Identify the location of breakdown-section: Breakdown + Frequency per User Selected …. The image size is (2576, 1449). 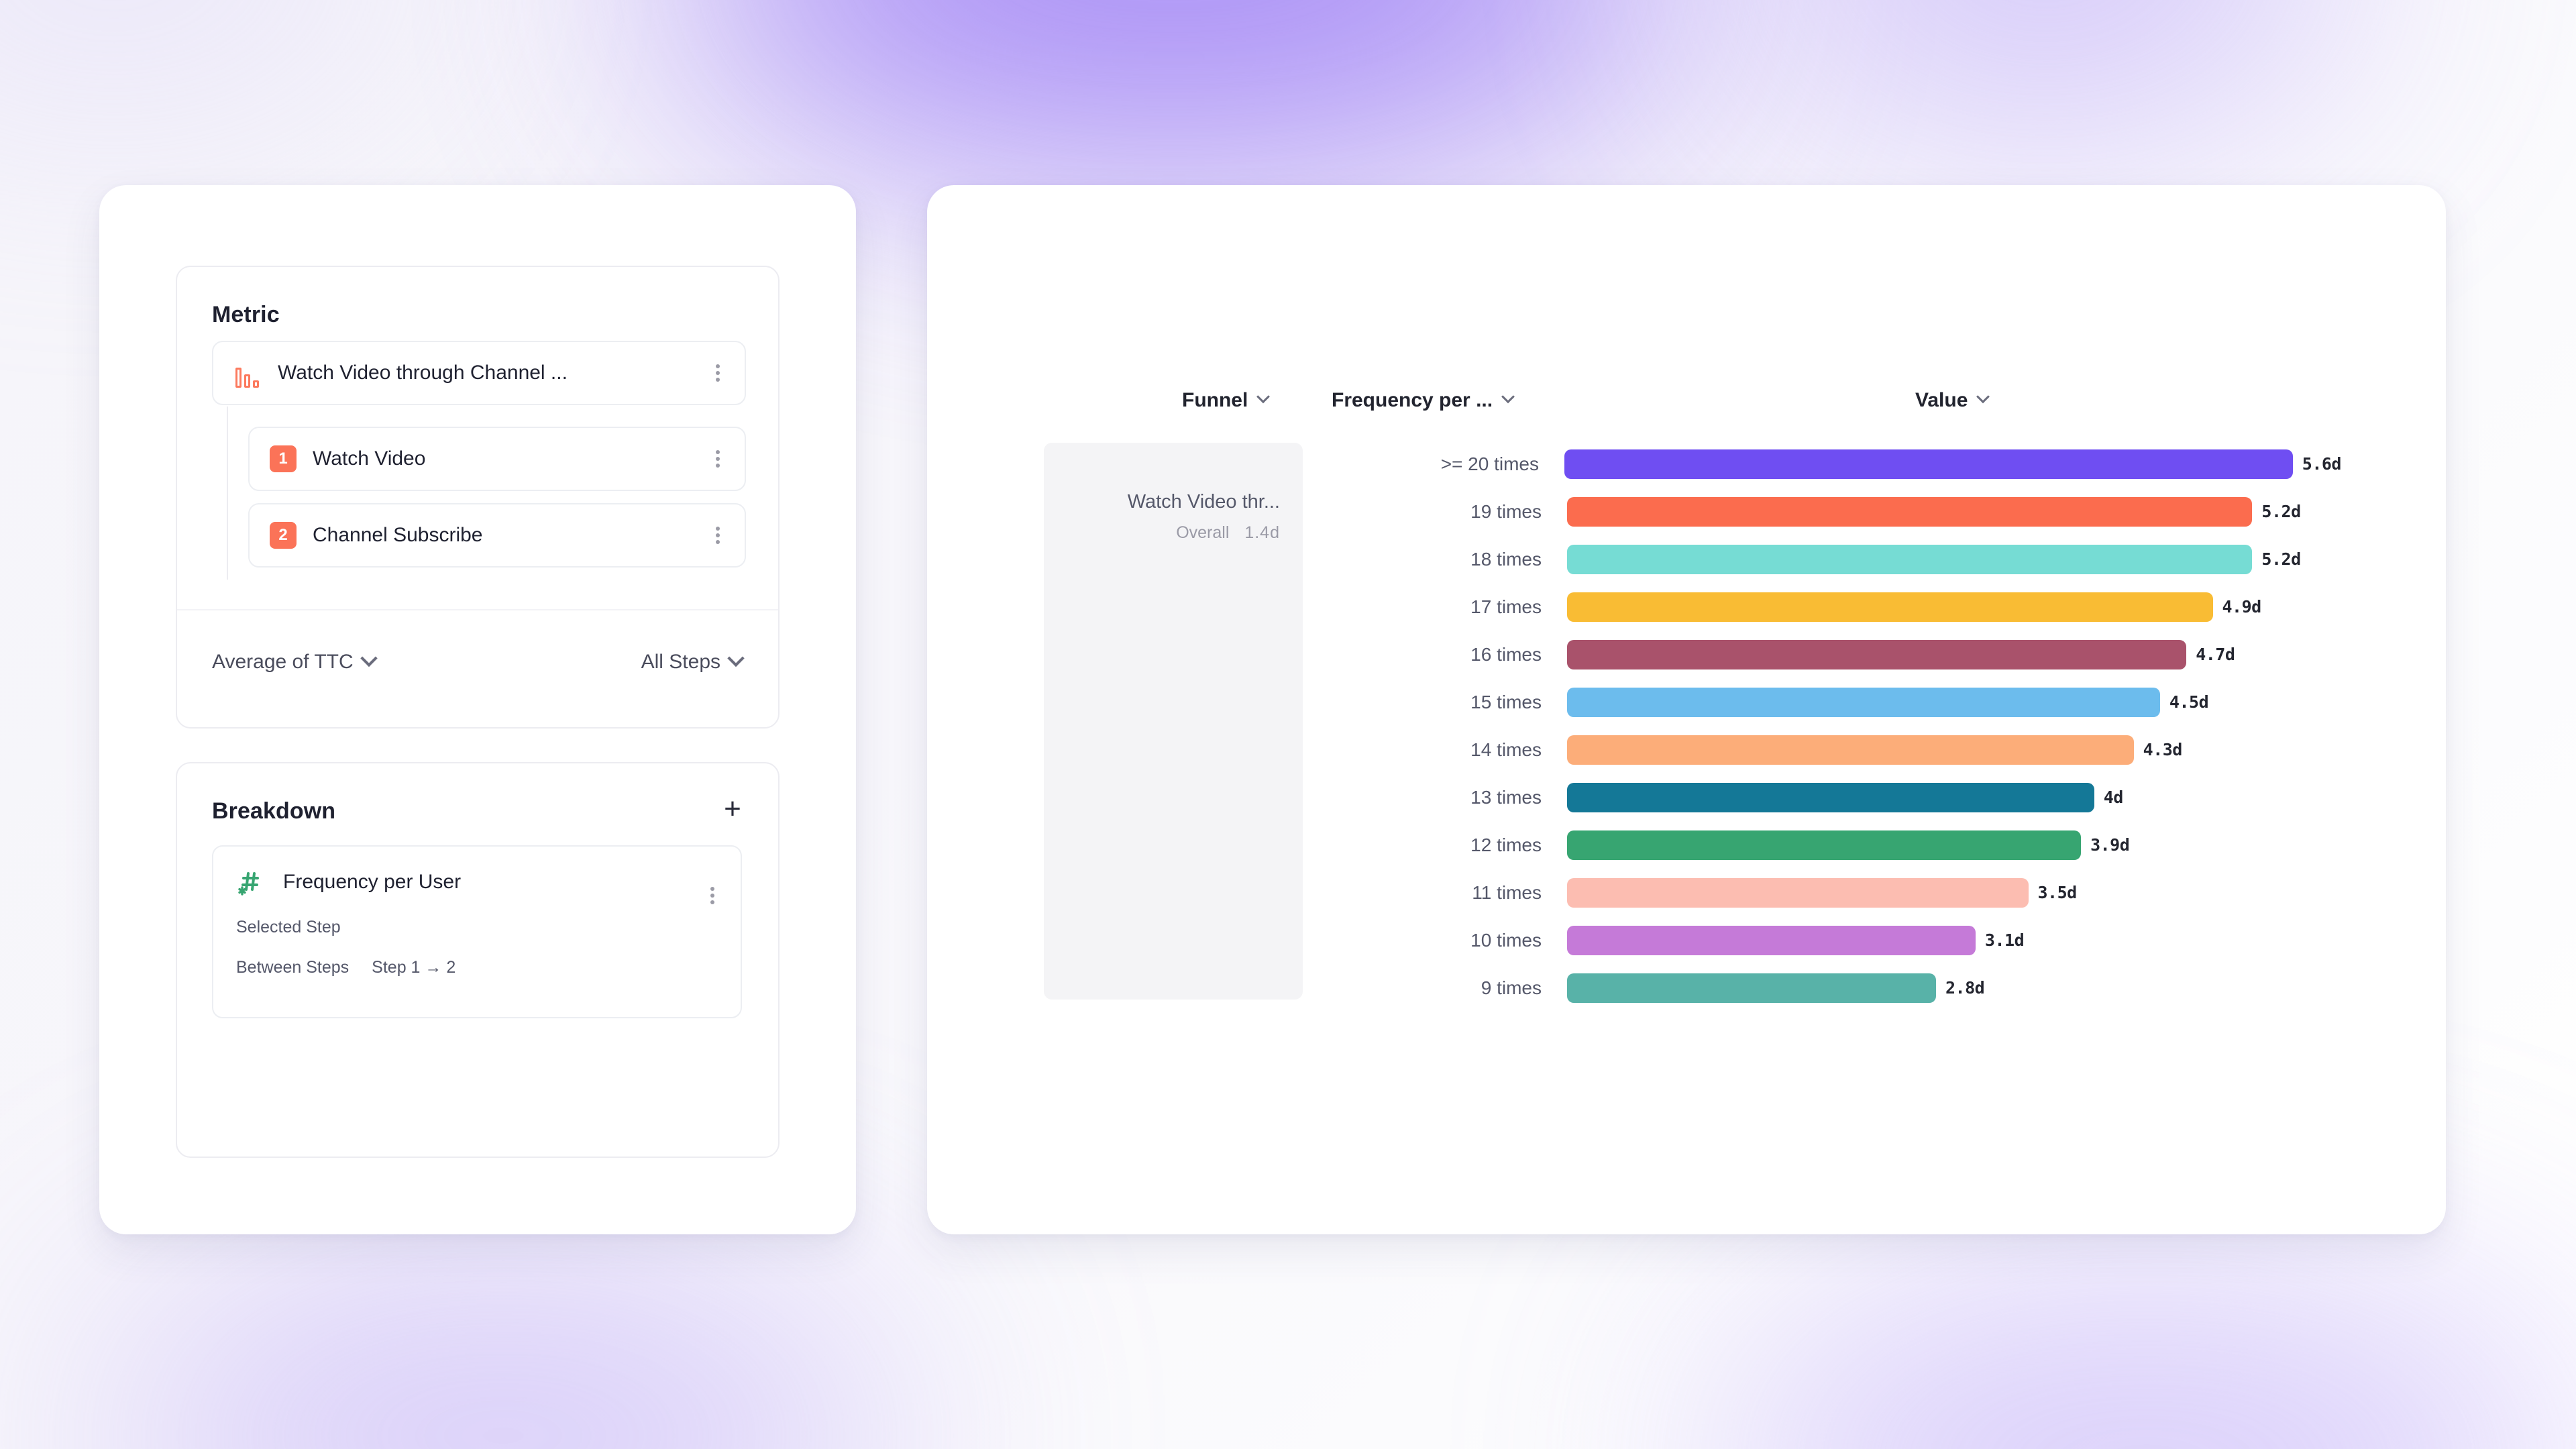
(478, 960).